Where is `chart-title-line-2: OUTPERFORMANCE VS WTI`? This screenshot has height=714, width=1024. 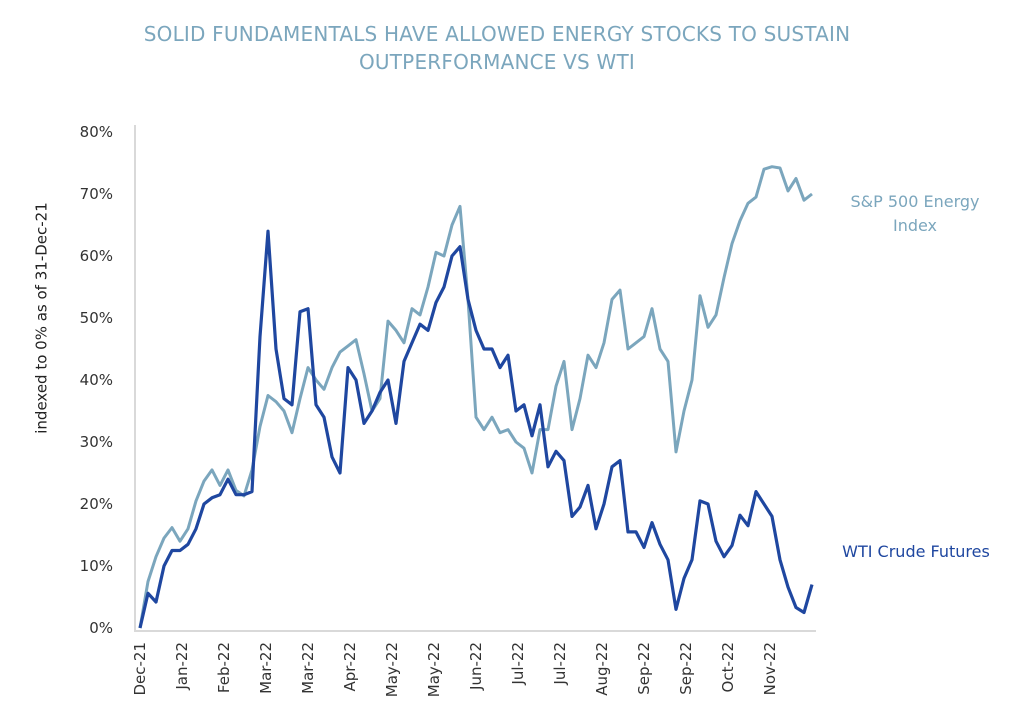 chart-title-line-2: OUTPERFORMANCE VS WTI is located at coordinates (497, 62).